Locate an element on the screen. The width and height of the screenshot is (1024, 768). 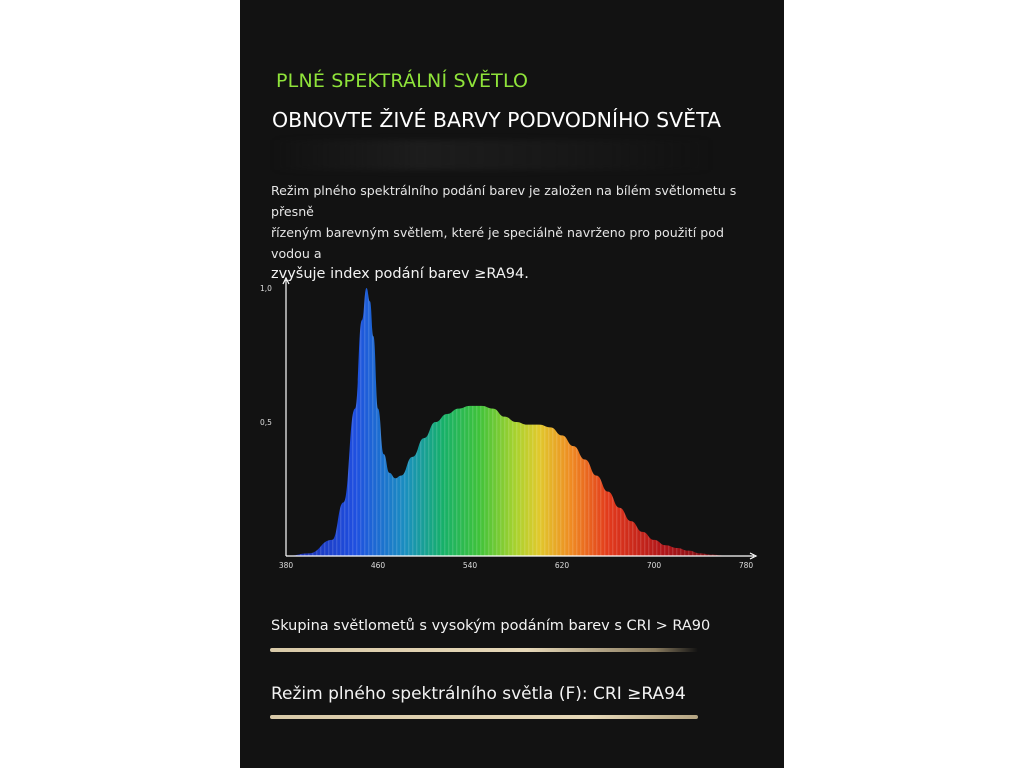
x-tick-label: 780 is located at coordinates (746, 565).